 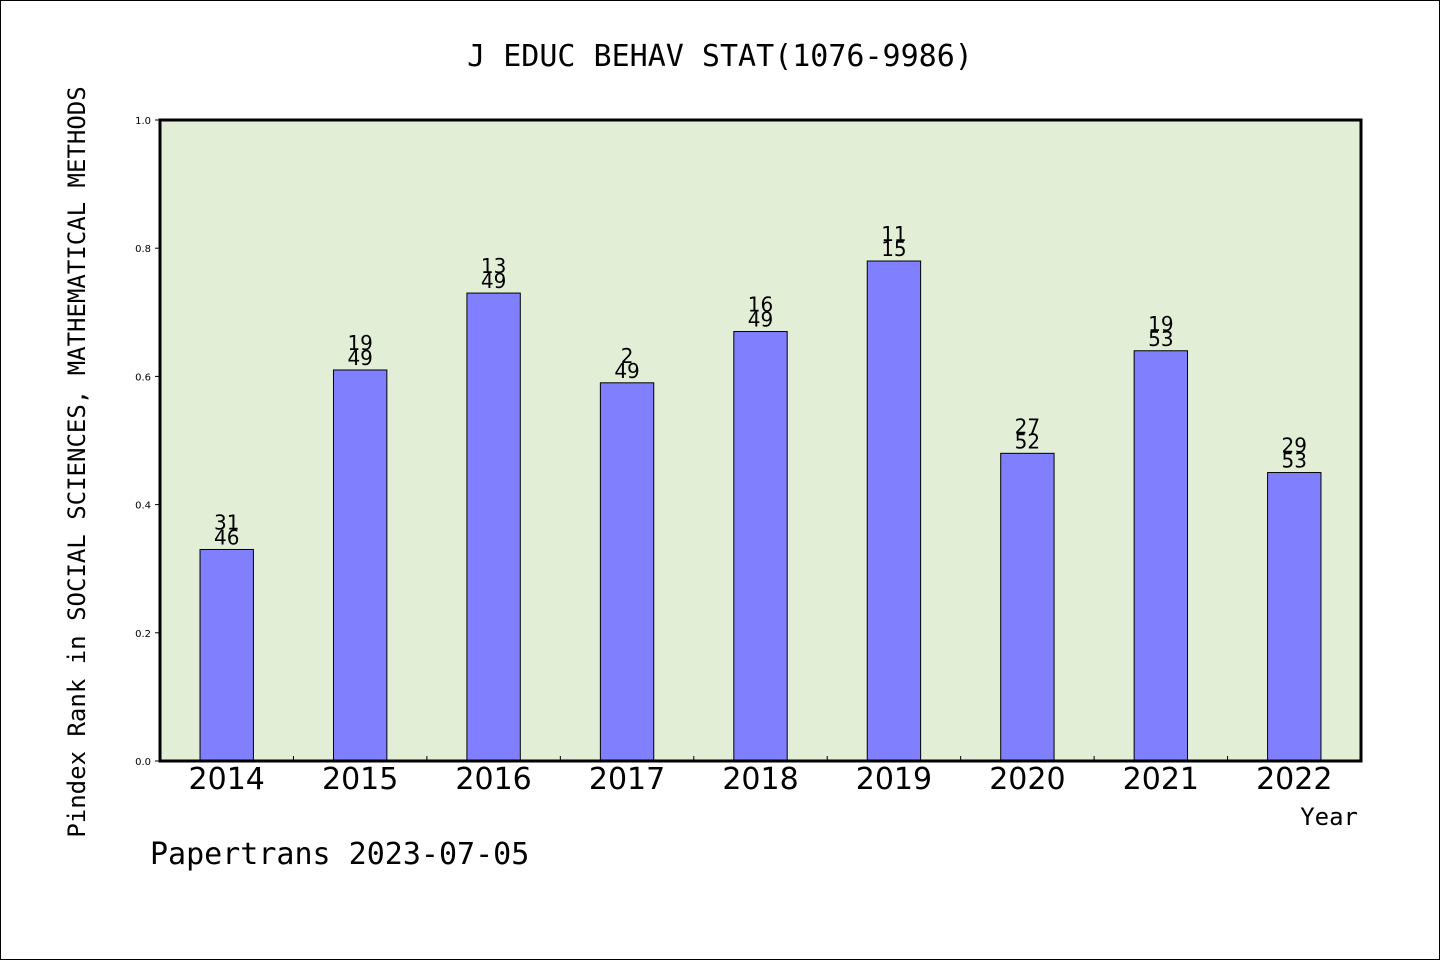 What do you see at coordinates (1329, 817) in the screenshot?
I see `x-axis-label: Year` at bounding box center [1329, 817].